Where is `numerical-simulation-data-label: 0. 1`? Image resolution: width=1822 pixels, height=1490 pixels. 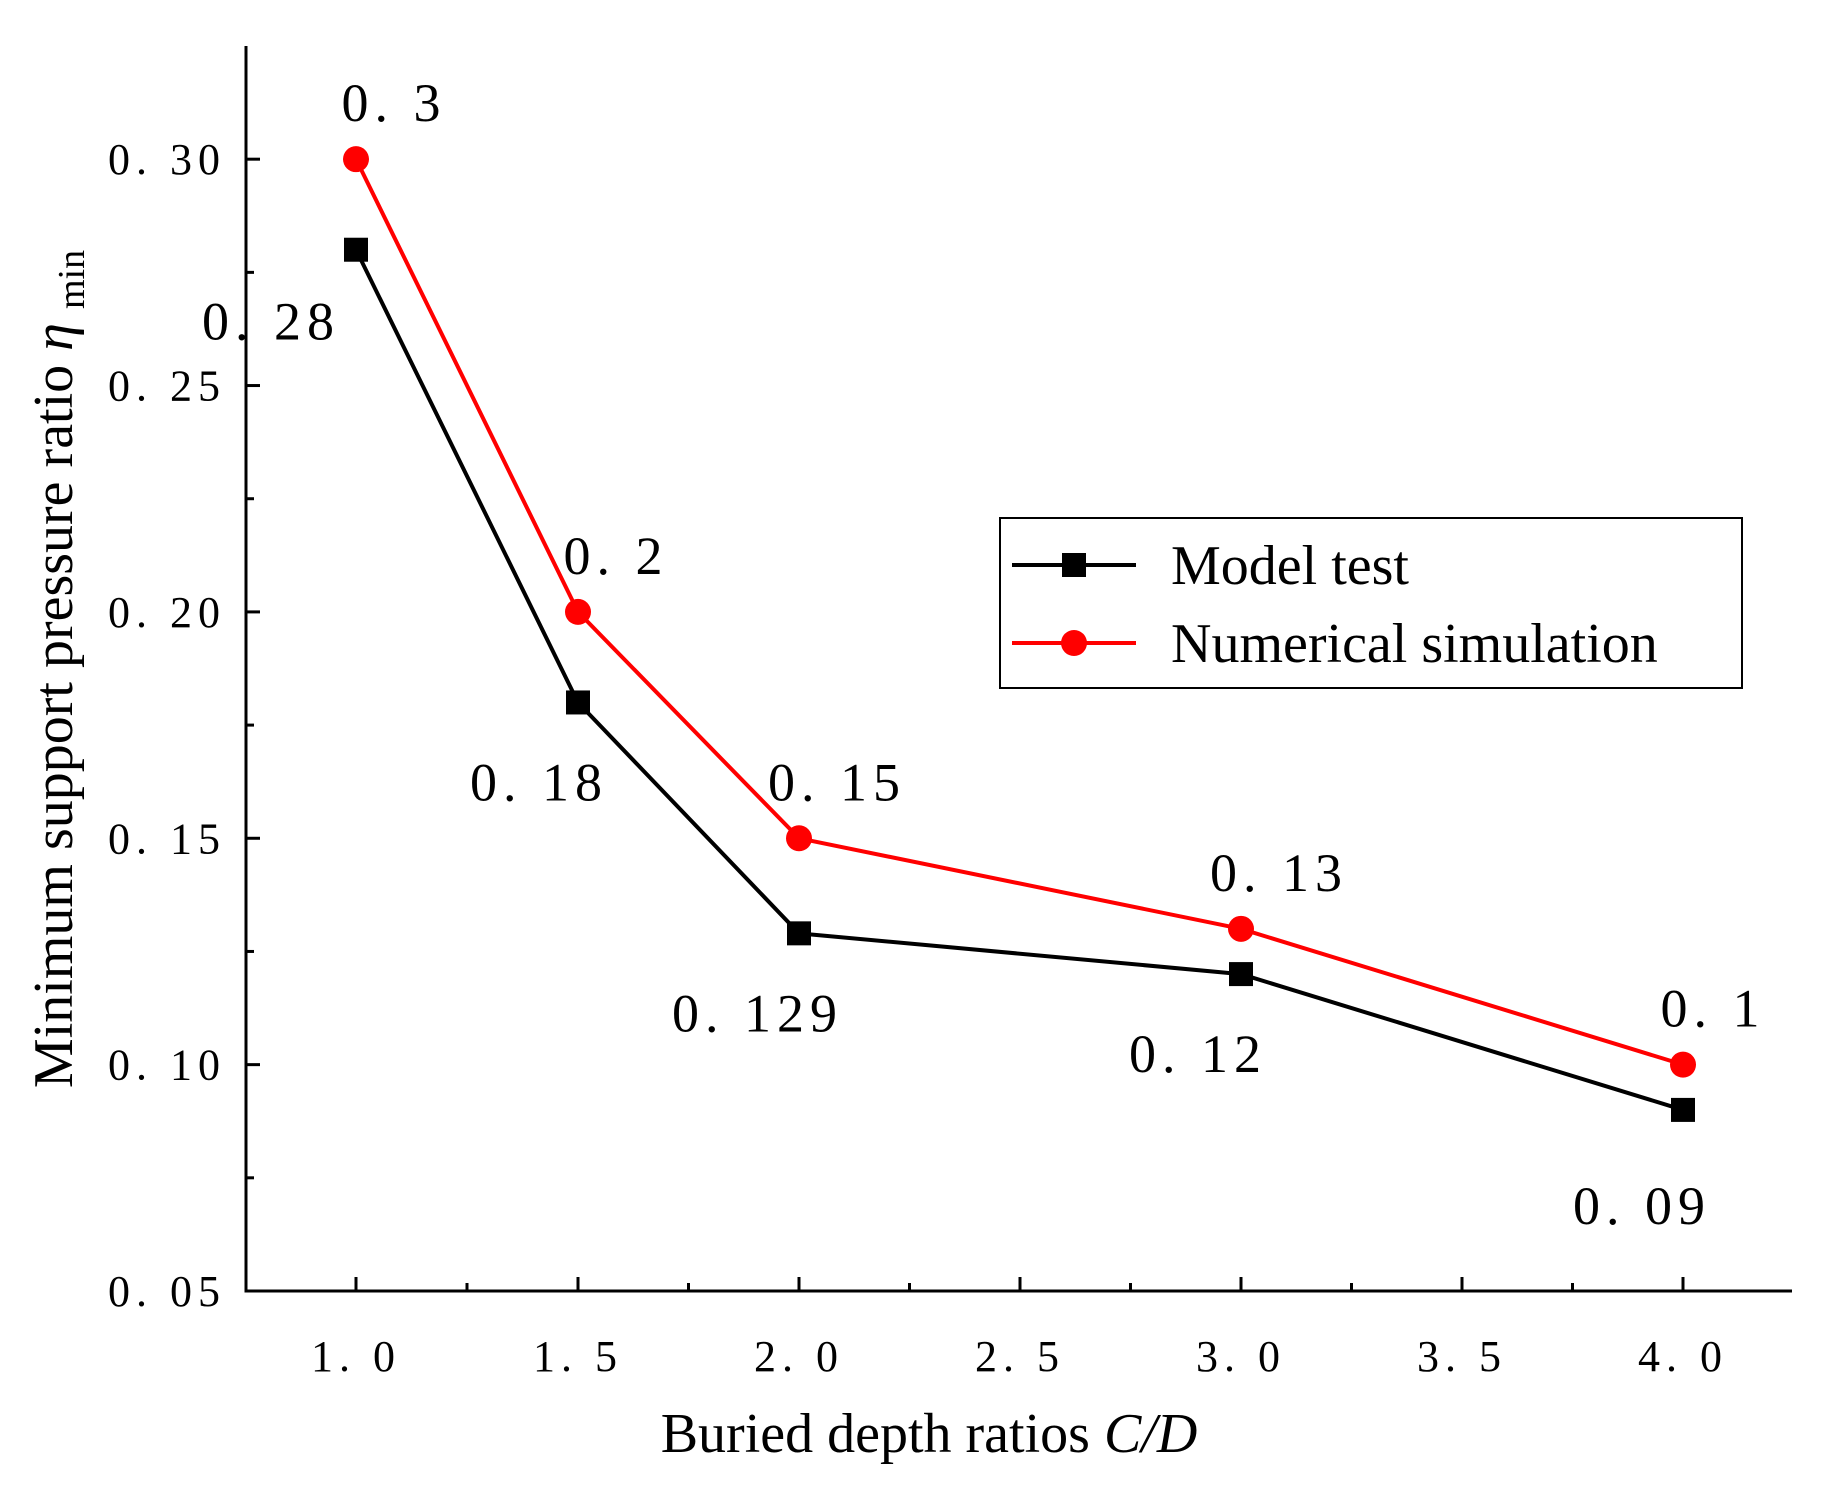 numerical-simulation-data-label: 0. 1 is located at coordinates (1713, 1009).